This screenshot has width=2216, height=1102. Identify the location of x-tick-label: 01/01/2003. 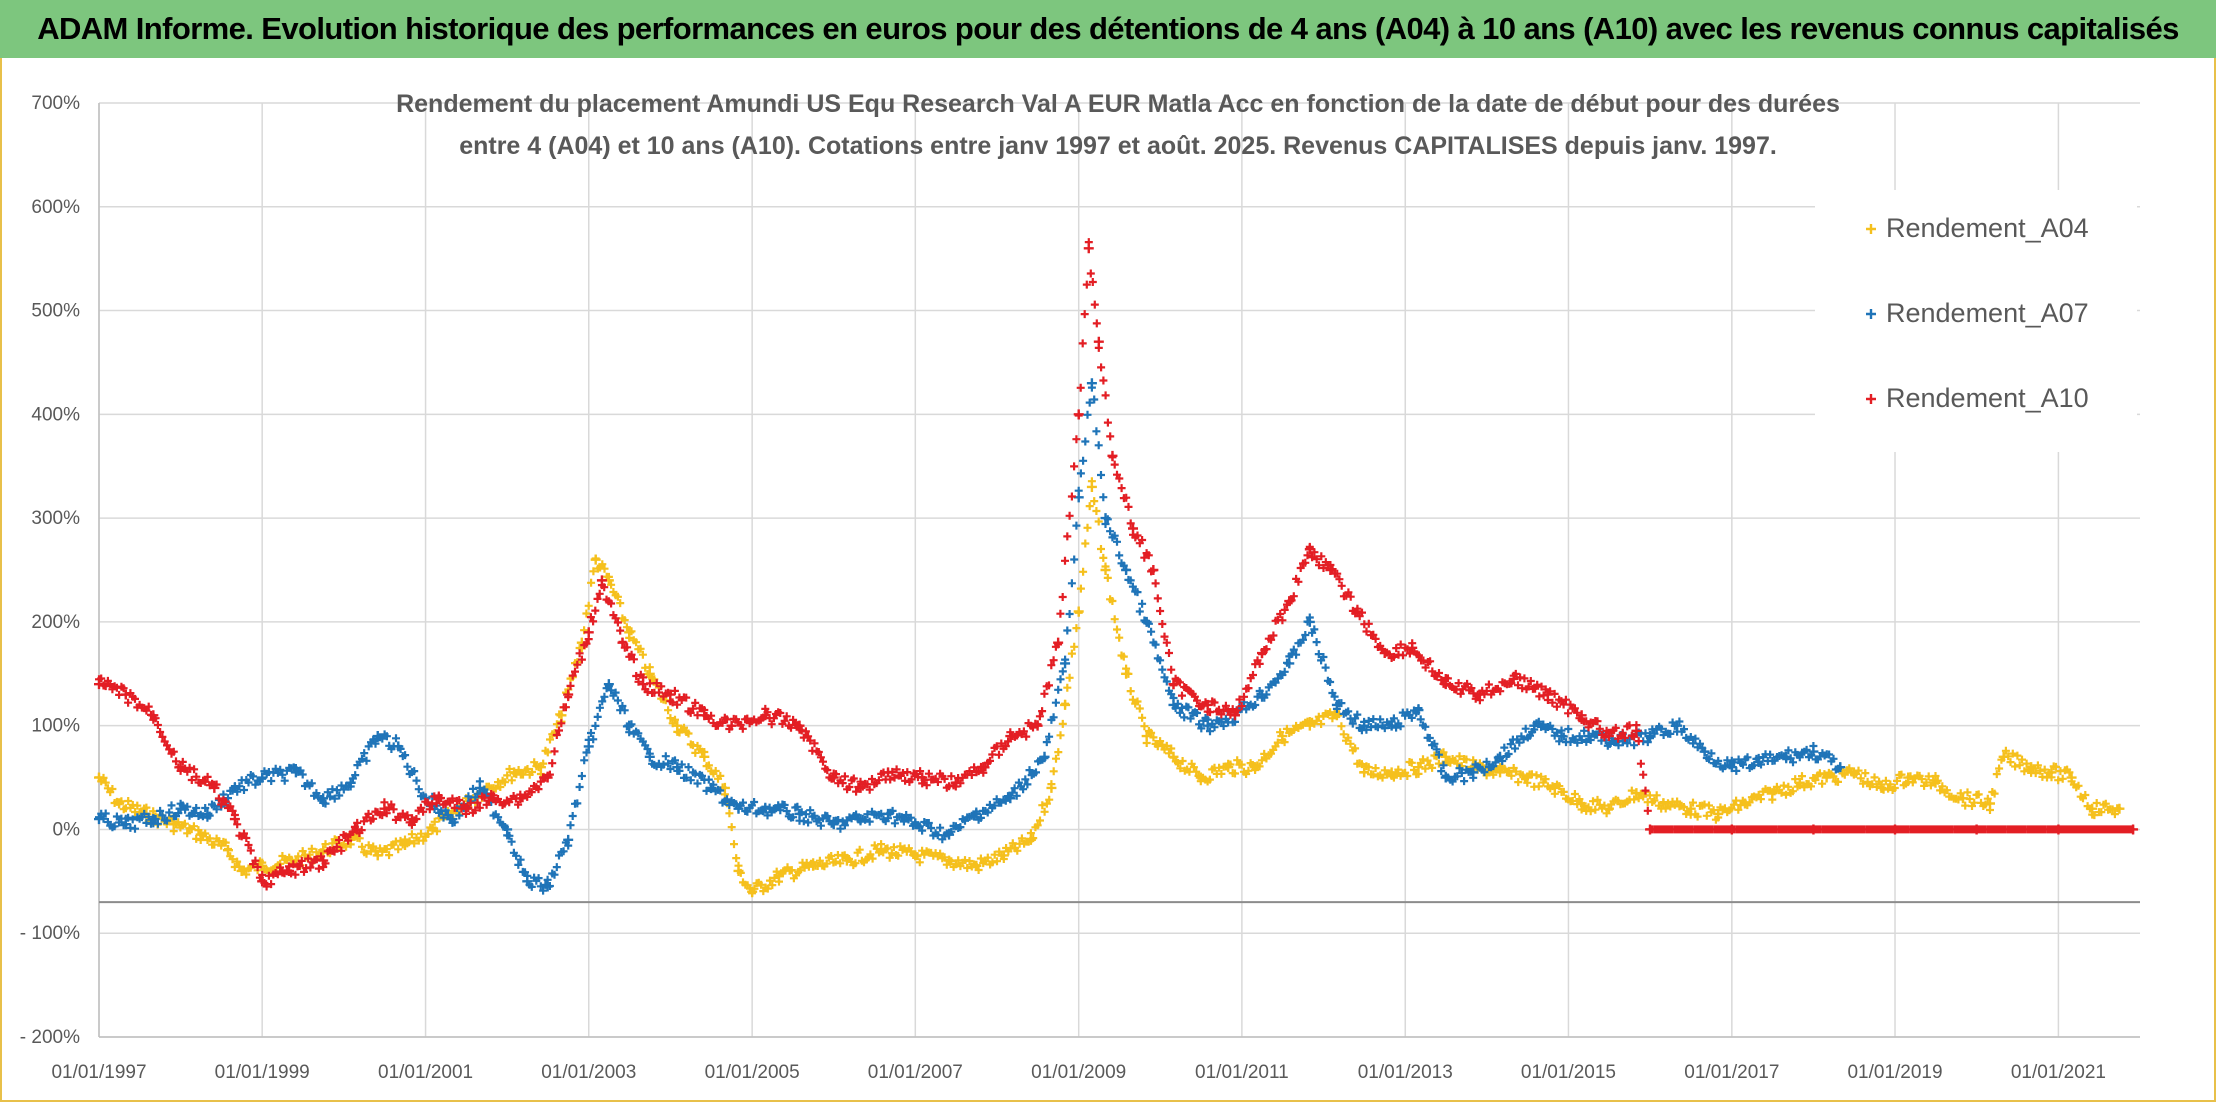
(588, 1072).